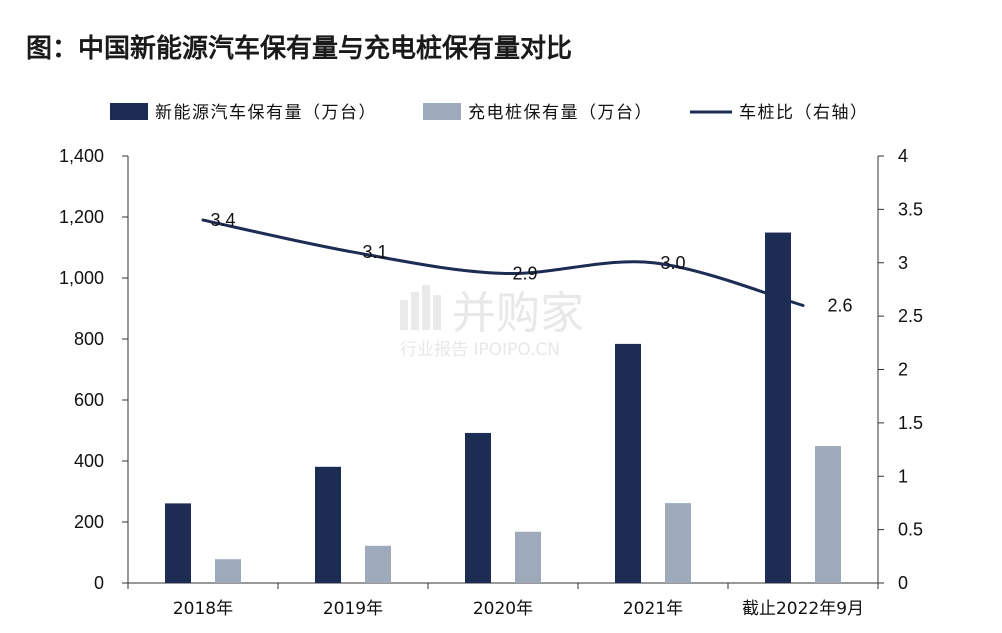 The image size is (1002, 633). What do you see at coordinates (803, 609) in the screenshot?
I see `x-tick-label: 截止2022年9月` at bounding box center [803, 609].